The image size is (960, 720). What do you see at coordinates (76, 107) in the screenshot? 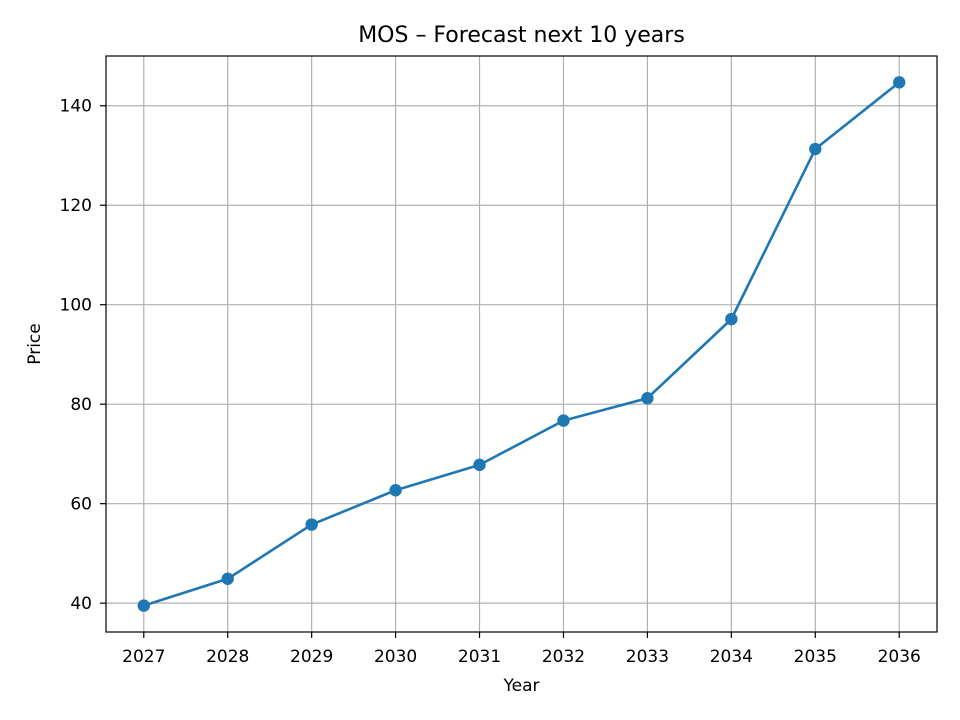
I see `y-tick-label: 140` at bounding box center [76, 107].